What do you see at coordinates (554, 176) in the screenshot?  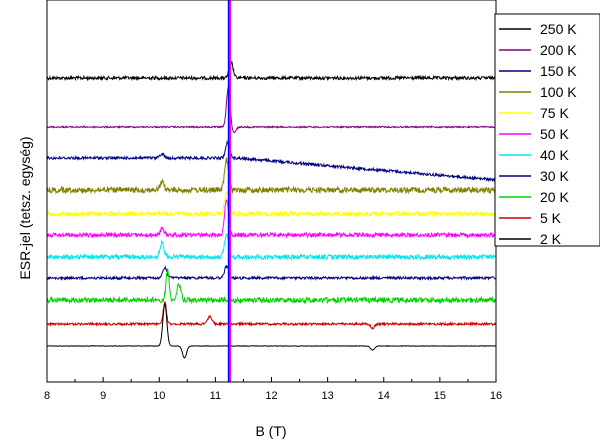 I see `legend-label: 30 K` at bounding box center [554, 176].